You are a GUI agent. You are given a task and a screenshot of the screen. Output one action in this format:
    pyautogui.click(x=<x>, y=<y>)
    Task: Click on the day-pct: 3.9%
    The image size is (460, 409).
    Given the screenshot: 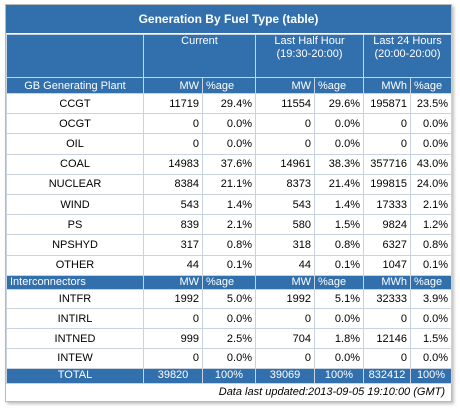 What is the action you would take?
    pyautogui.click(x=431, y=299)
    